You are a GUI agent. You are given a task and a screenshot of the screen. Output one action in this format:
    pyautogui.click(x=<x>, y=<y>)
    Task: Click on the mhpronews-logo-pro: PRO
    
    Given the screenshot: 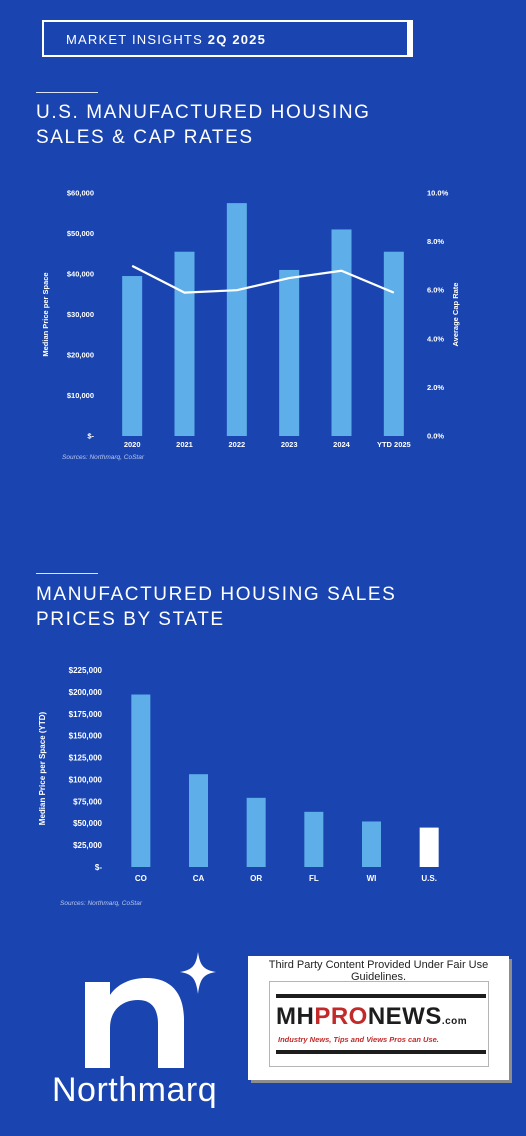 What is the action you would take?
    pyautogui.click(x=341, y=1016)
    